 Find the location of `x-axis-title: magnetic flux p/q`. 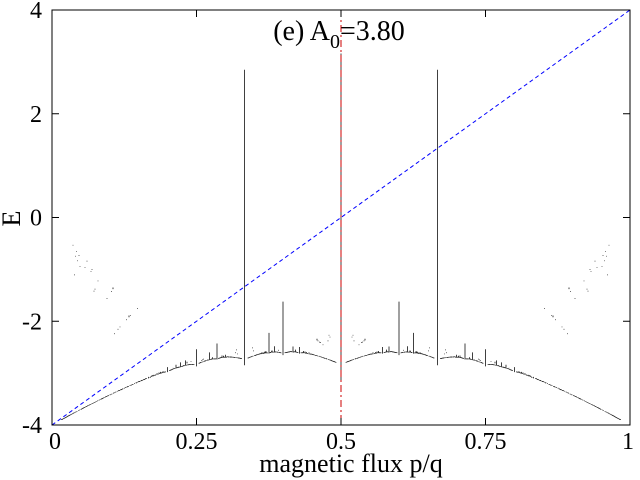

x-axis-title: magnetic flux p/q is located at coordinates (350, 463).